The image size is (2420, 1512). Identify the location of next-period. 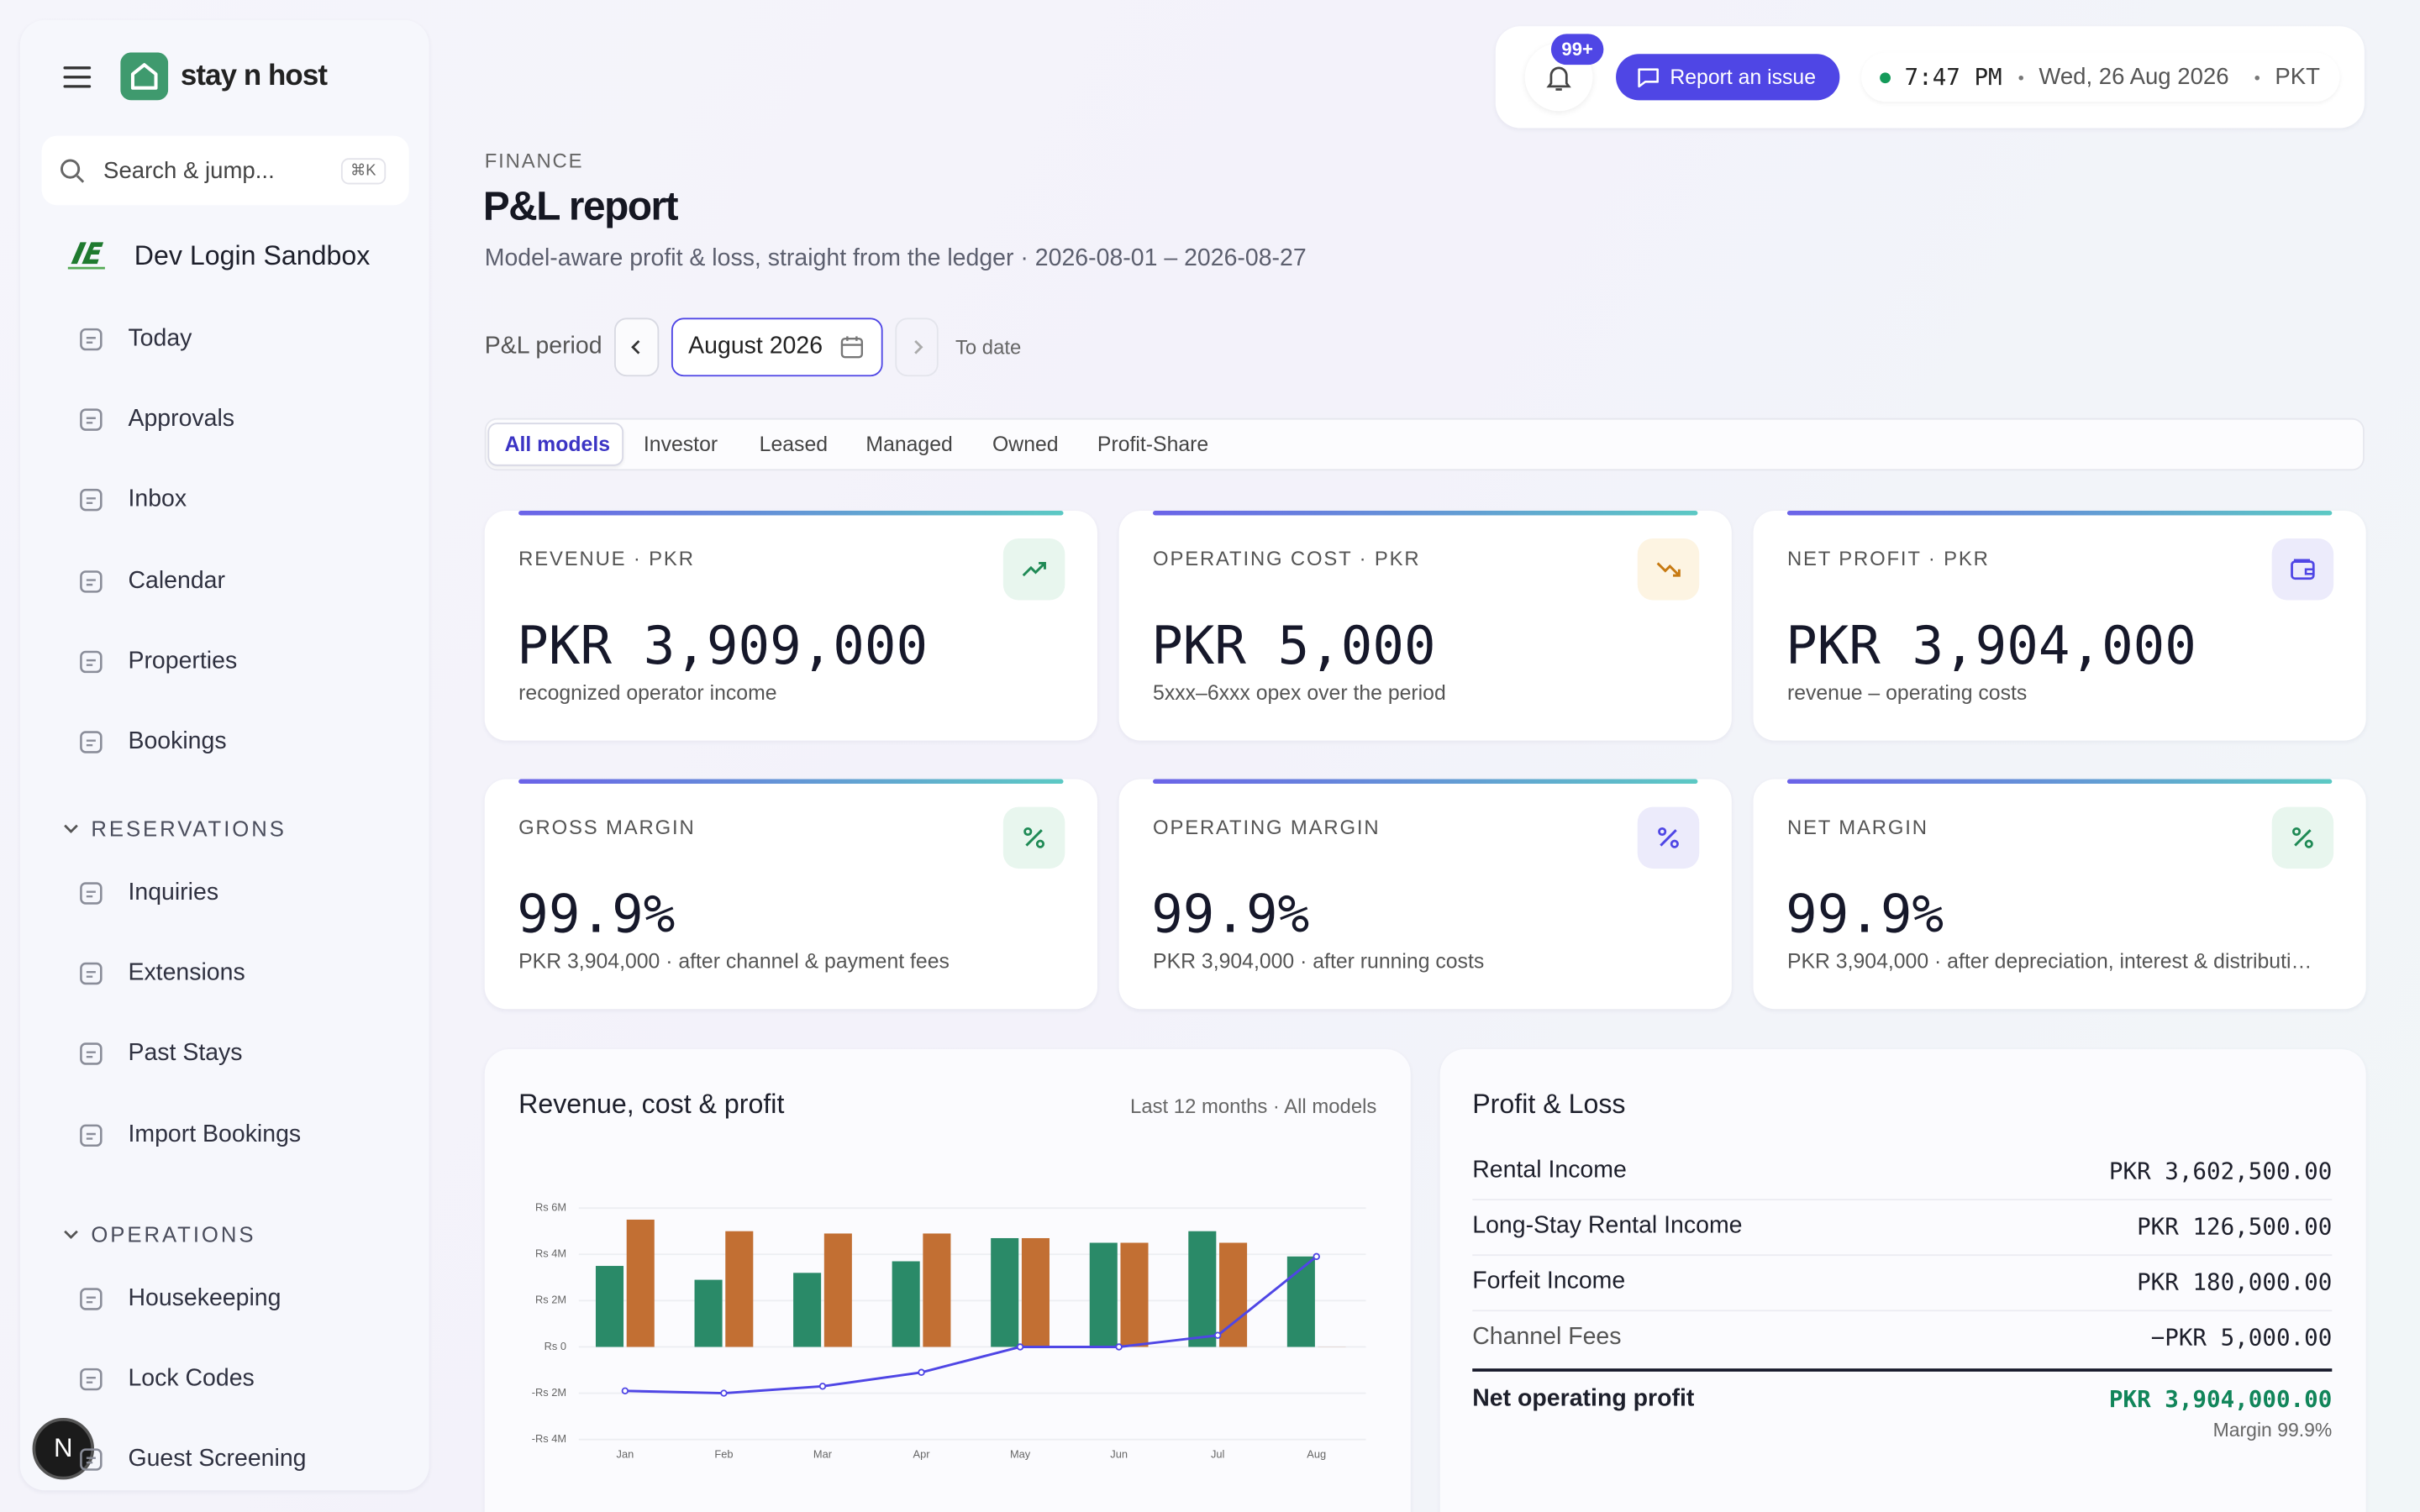
(917, 347).